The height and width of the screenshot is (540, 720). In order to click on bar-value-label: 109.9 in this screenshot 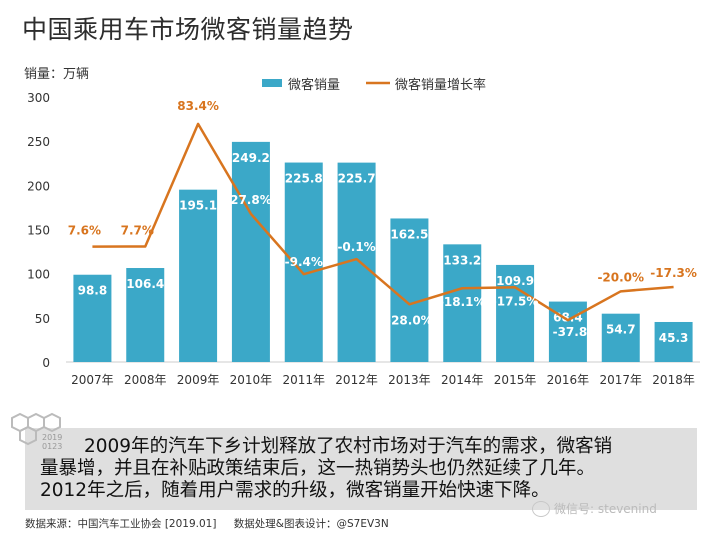, I will do `click(515, 281)`.